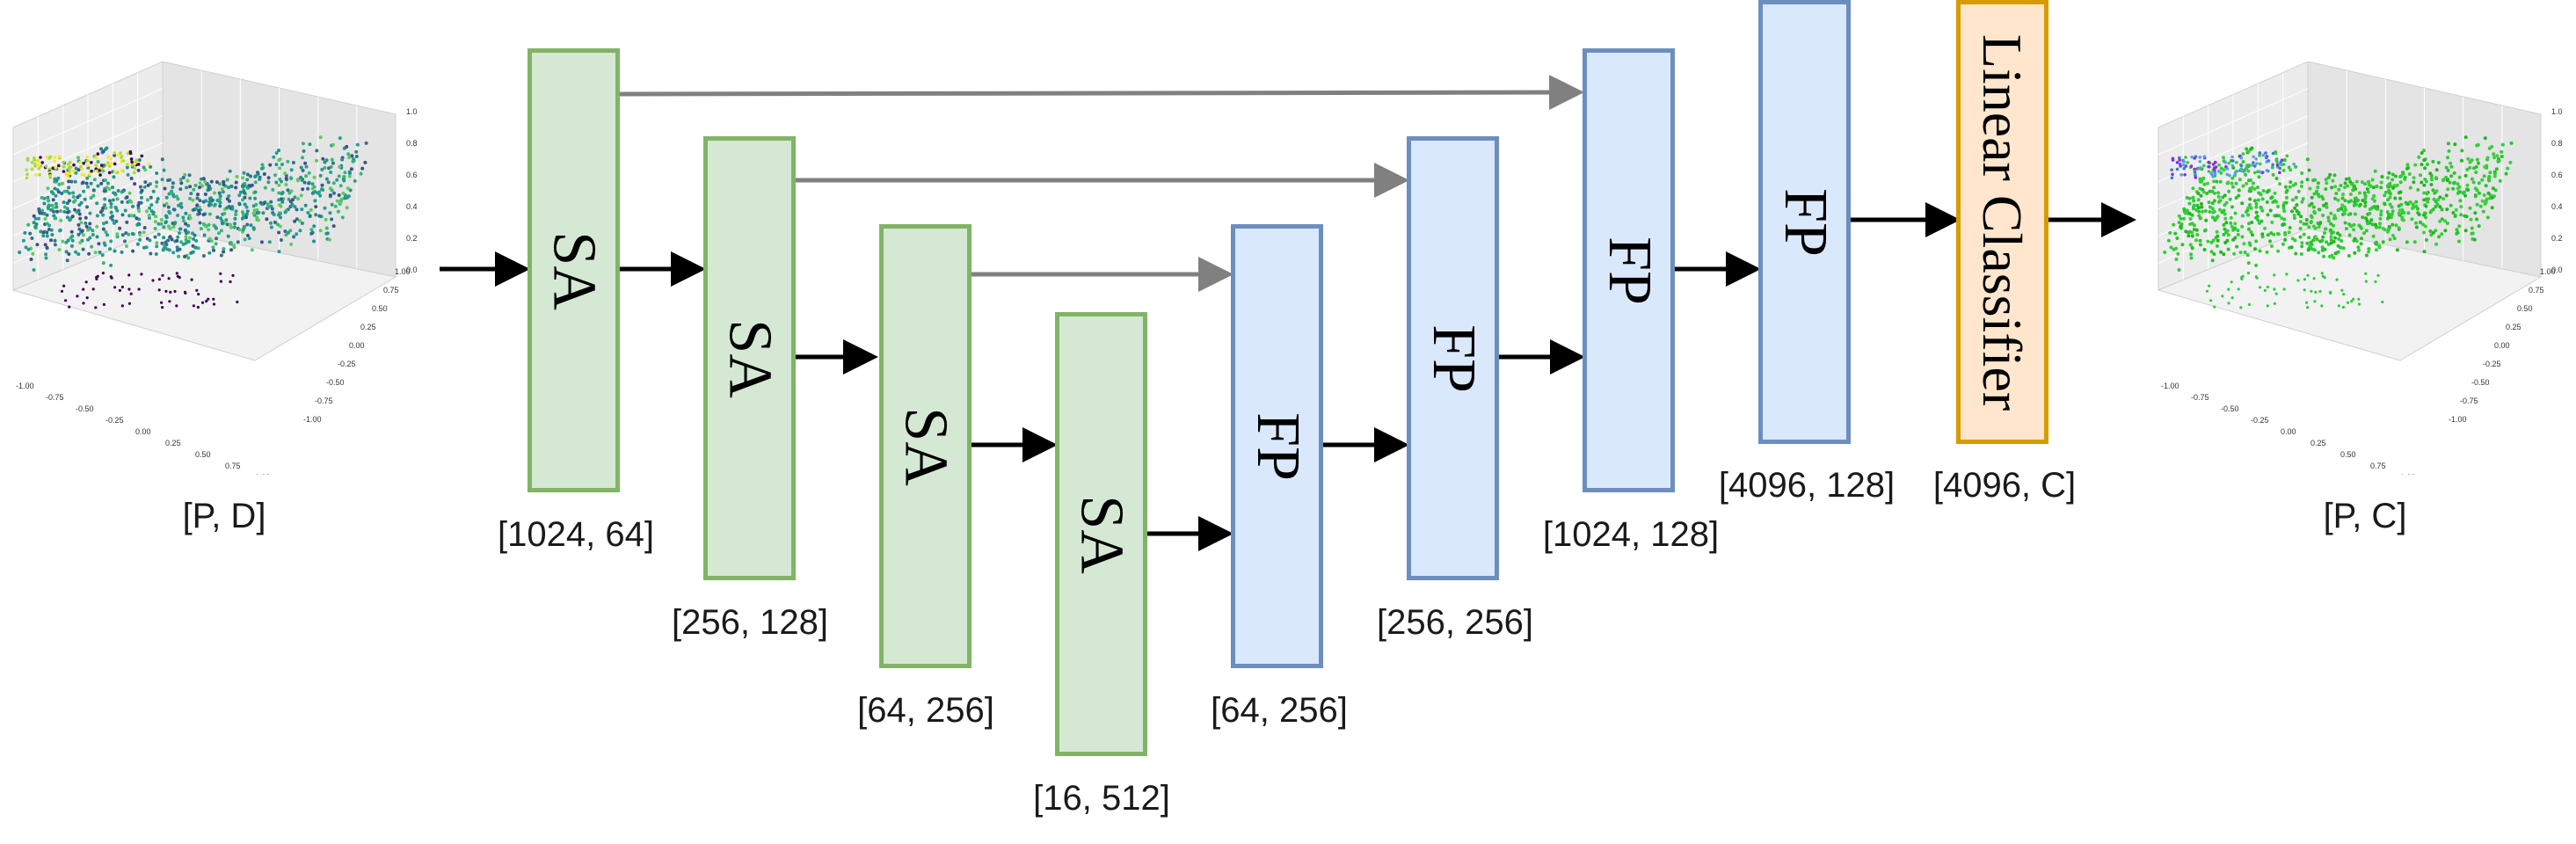 The height and width of the screenshot is (844, 2576). I want to click on fp-block-1-dims: [64, 256], so click(1279, 710).